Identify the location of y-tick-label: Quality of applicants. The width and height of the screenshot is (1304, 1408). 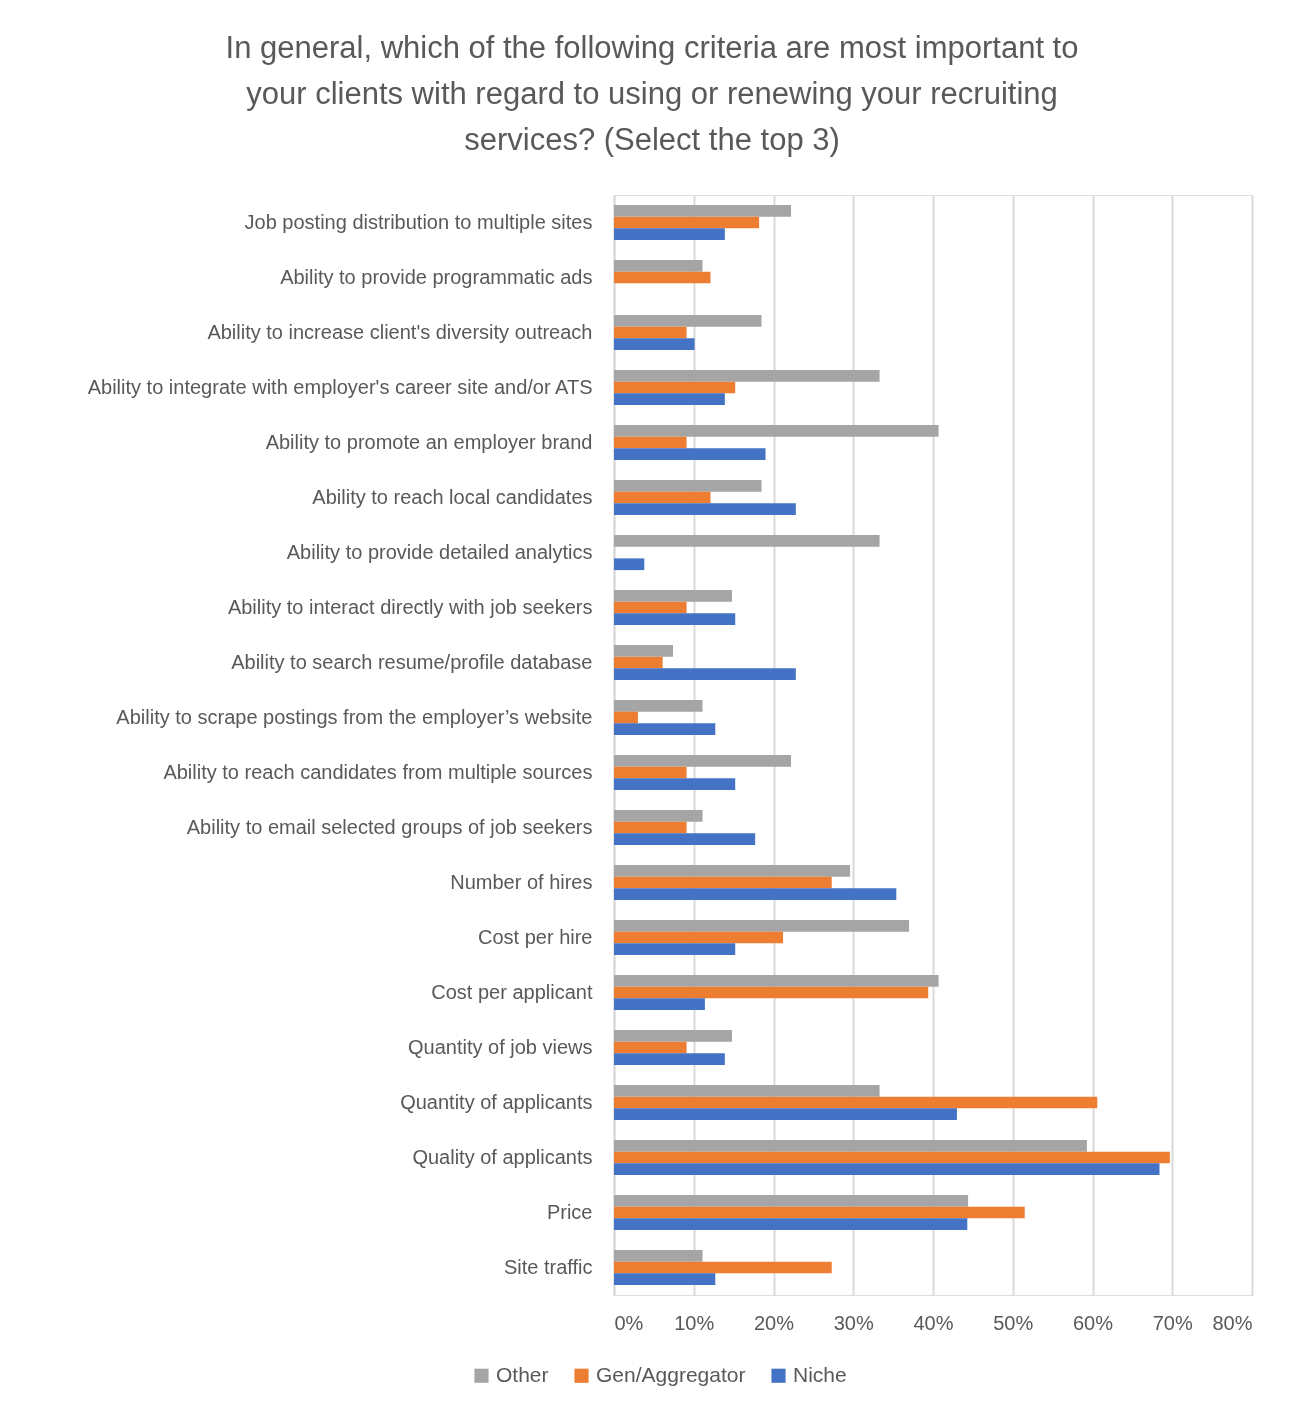
(502, 1156).